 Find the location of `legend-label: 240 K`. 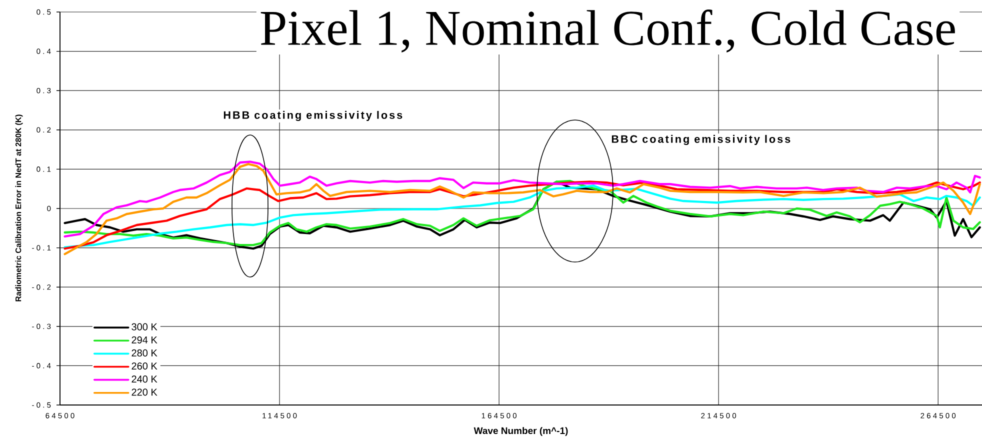

legend-label: 240 K is located at coordinates (145, 379).